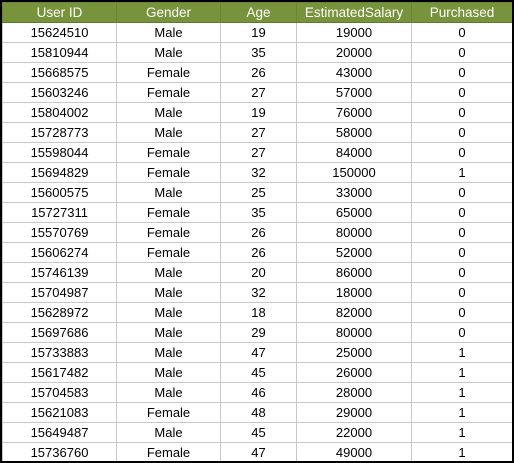 This screenshot has height=463, width=514. I want to click on cell-estimated-salary: 18000, so click(354, 292).